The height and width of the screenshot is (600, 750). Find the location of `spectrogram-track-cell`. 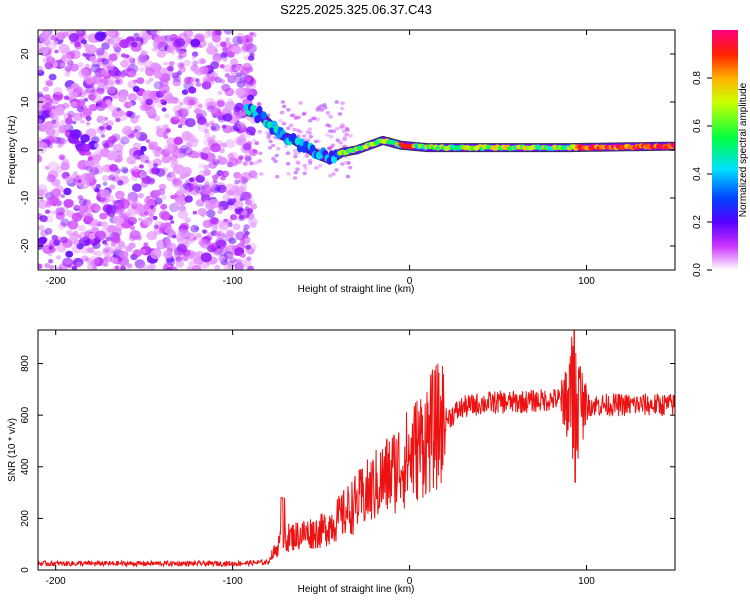

spectrogram-track-cell is located at coordinates (257, 119).